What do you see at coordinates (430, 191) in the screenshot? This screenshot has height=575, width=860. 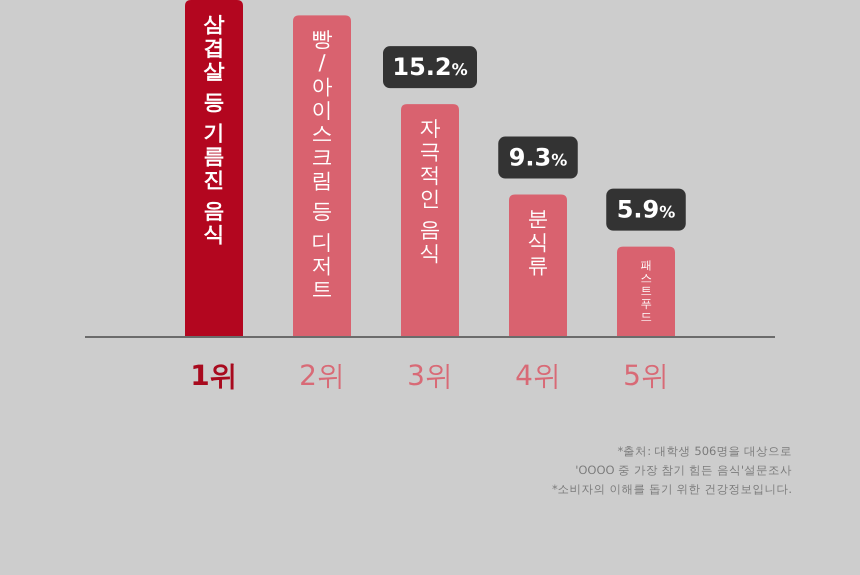 I see `annotation: 자극적인 음식` at bounding box center [430, 191].